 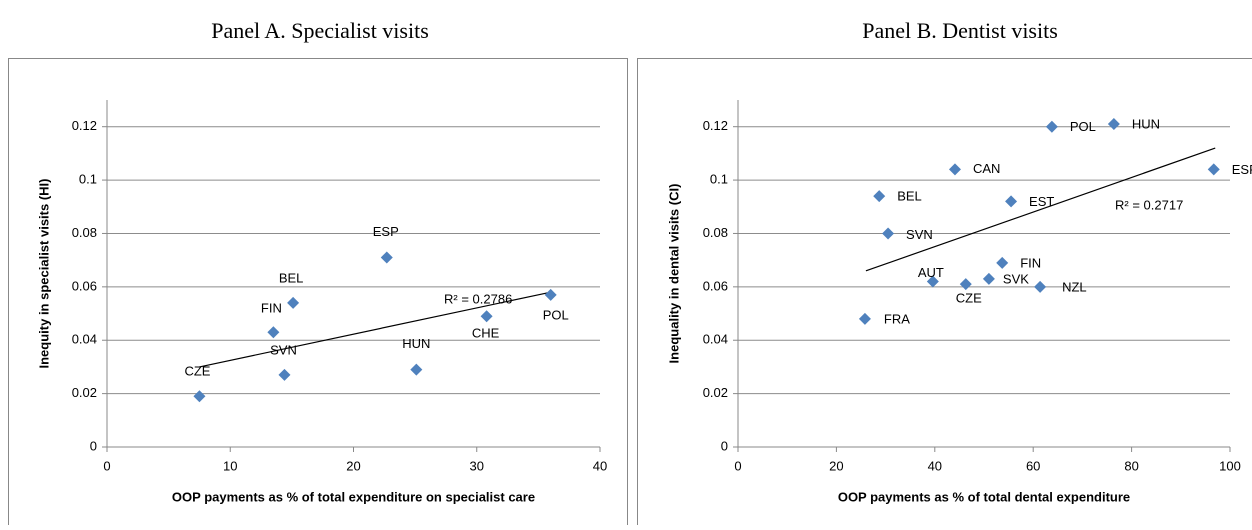 I want to click on x-tick-label: 60, so click(x=1033, y=465).